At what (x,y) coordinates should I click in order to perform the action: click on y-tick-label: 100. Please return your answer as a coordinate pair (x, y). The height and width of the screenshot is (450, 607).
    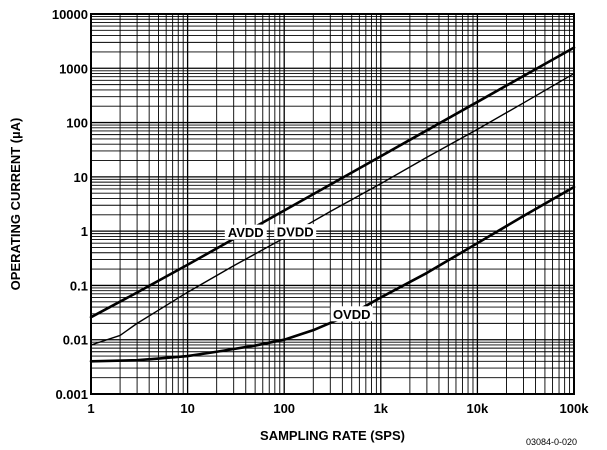
    Looking at the image, I should click on (77, 123).